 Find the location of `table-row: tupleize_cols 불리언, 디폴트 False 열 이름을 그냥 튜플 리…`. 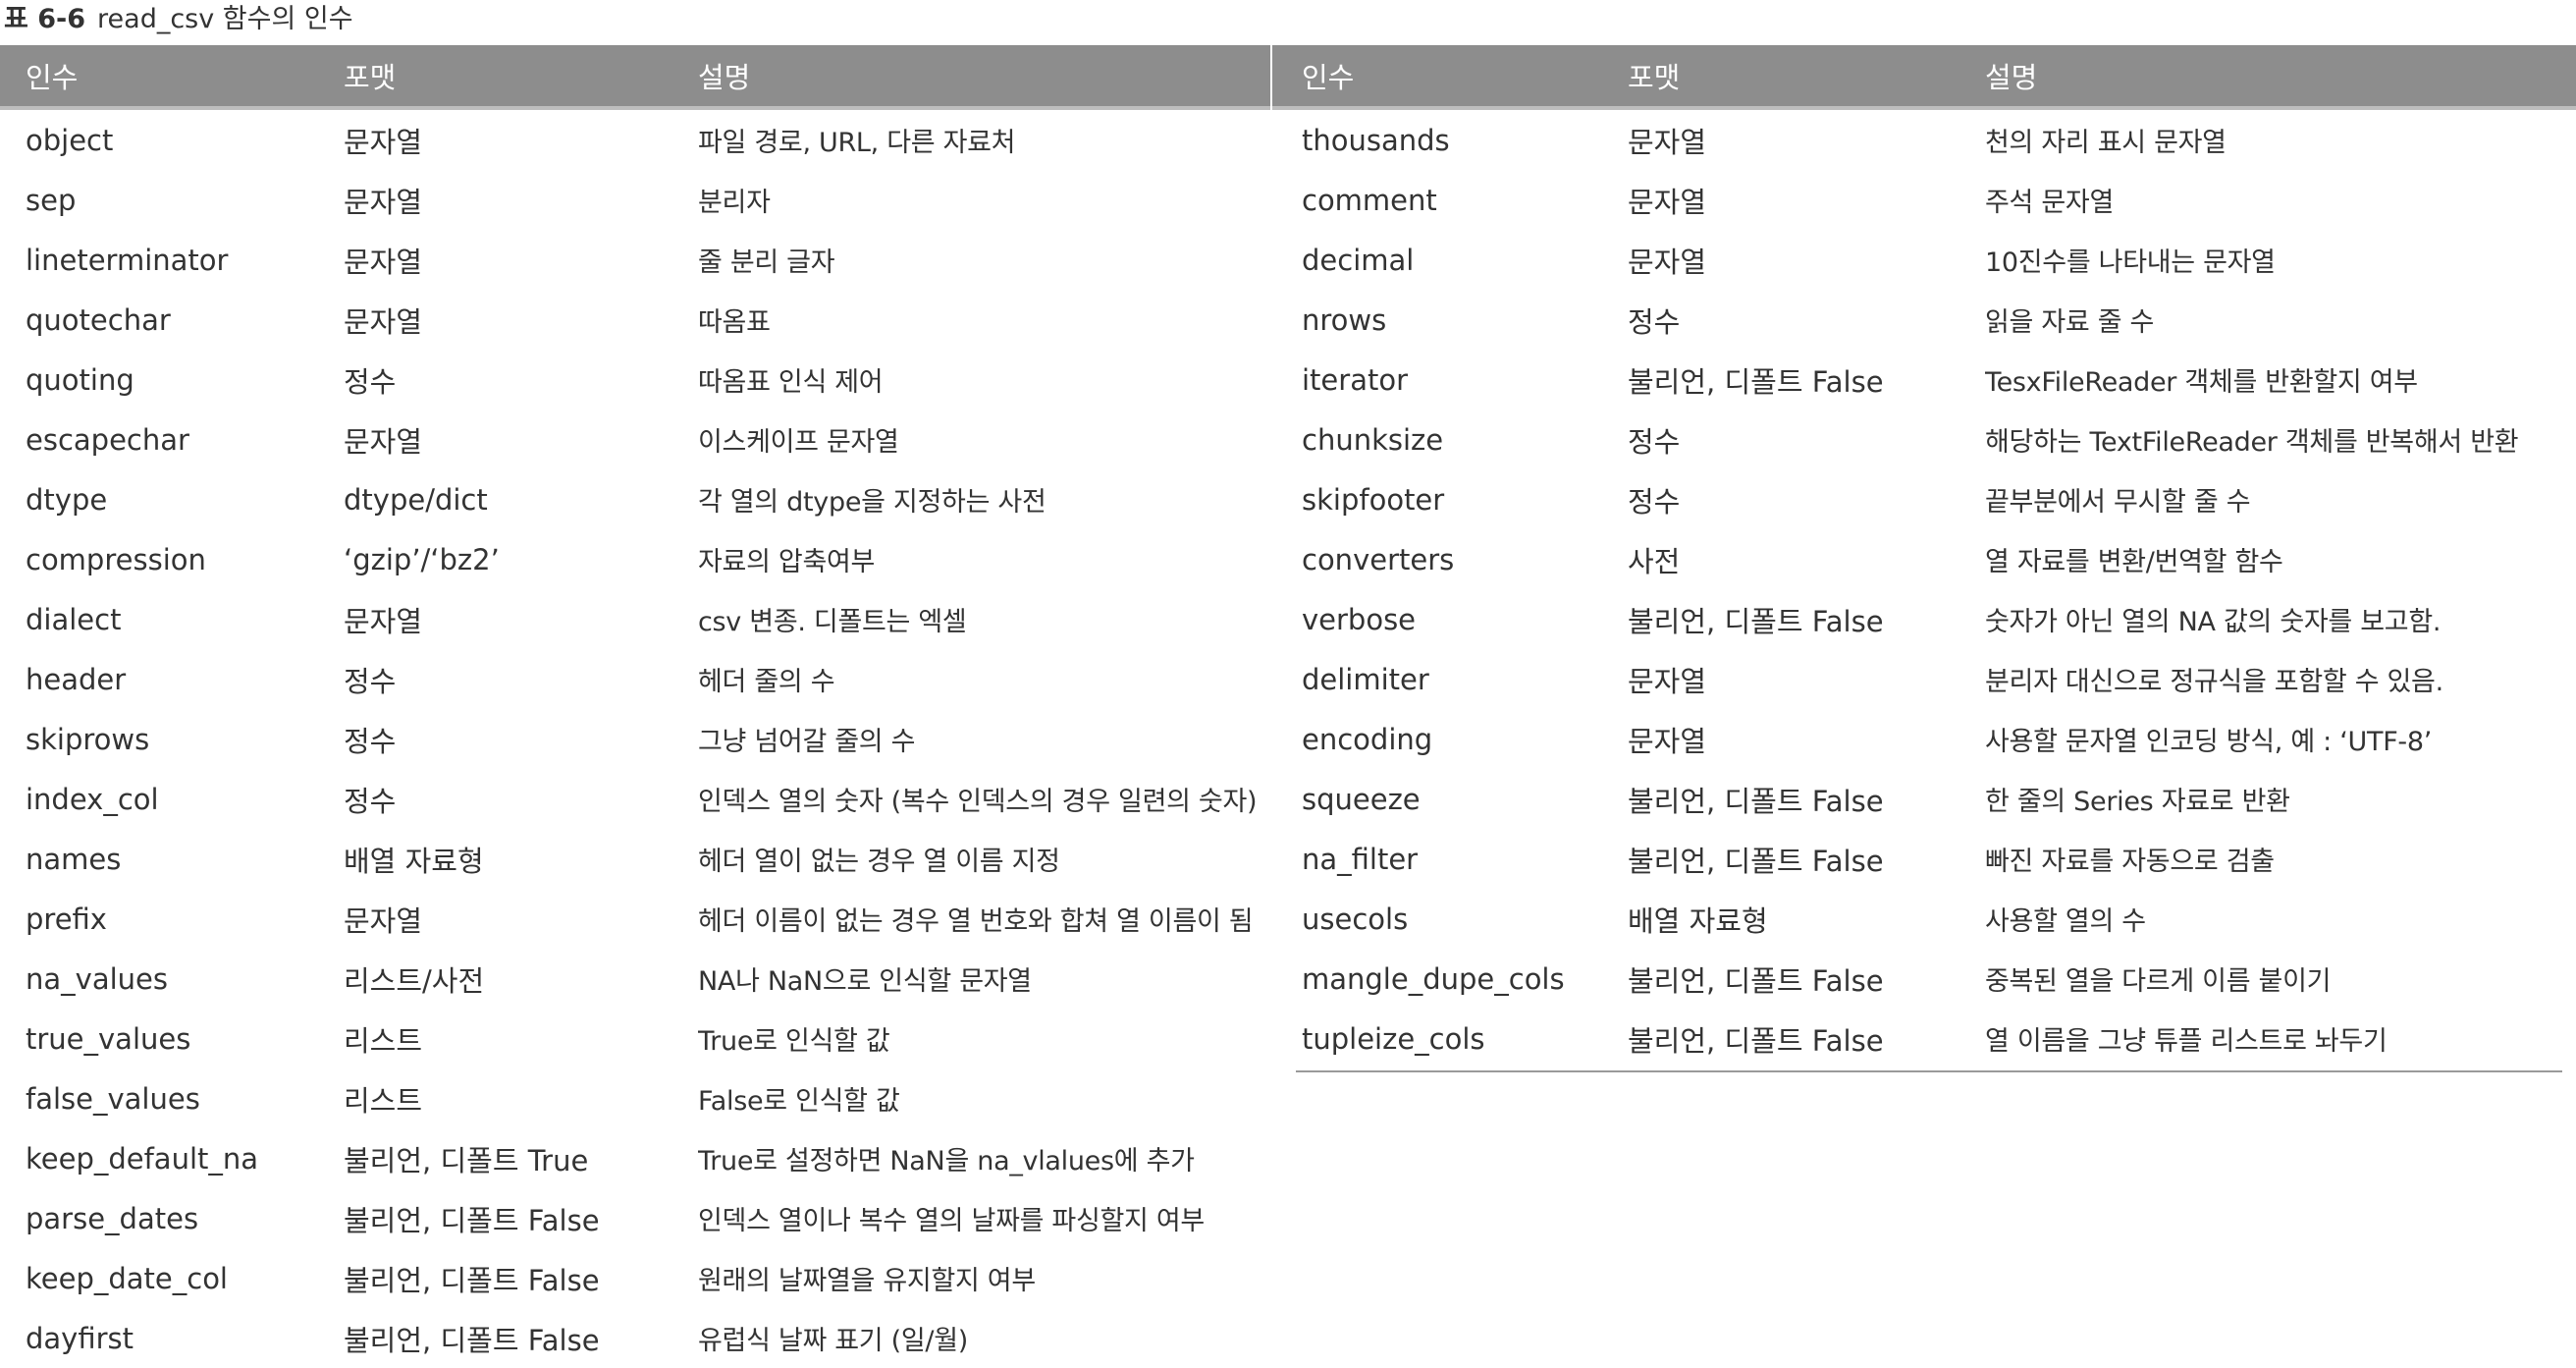

table-row: tupleize_cols 불리언, 디폴트 False 열 이름을 그냥 튜플 리… is located at coordinates (1924, 1038).